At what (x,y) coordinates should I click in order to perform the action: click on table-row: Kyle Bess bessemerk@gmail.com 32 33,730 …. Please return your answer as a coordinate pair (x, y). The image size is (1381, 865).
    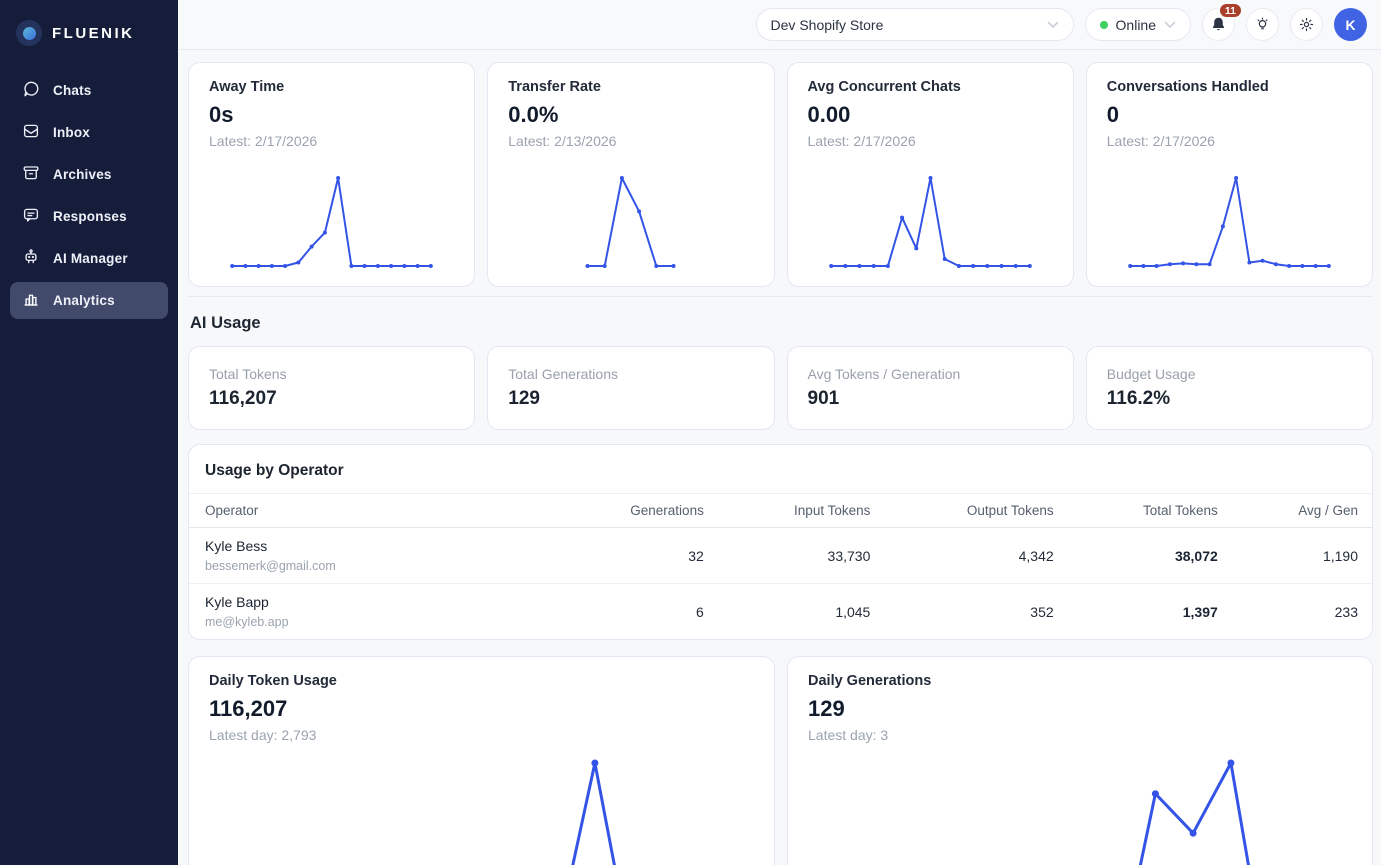
    Looking at the image, I should click on (780, 555).